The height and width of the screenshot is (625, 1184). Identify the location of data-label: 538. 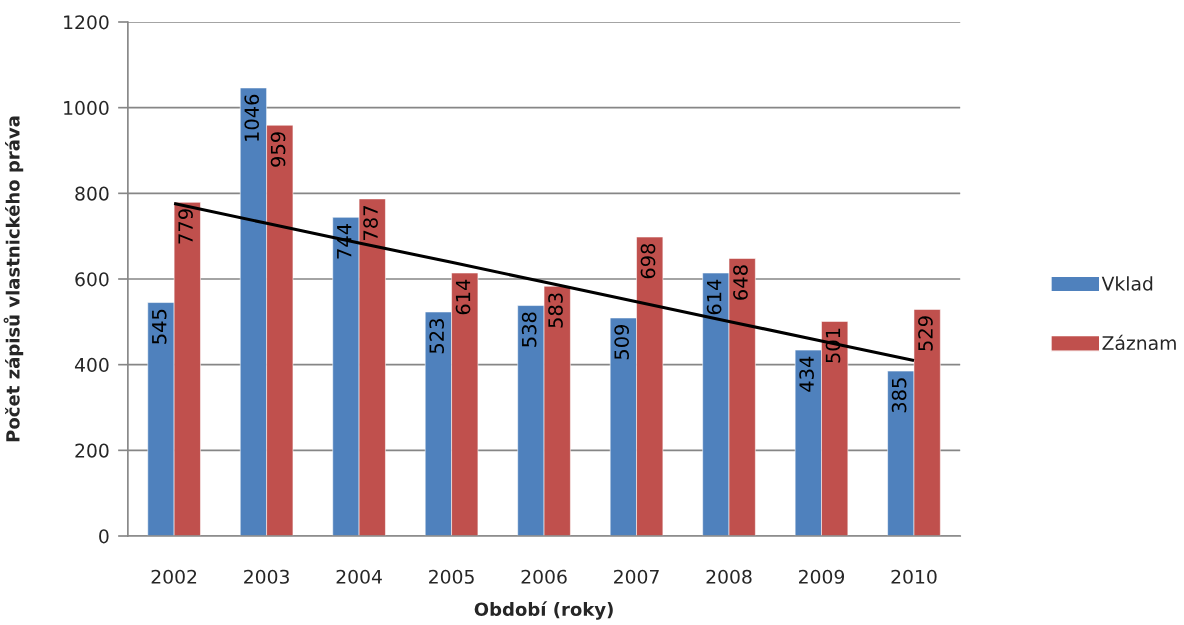
(529, 329).